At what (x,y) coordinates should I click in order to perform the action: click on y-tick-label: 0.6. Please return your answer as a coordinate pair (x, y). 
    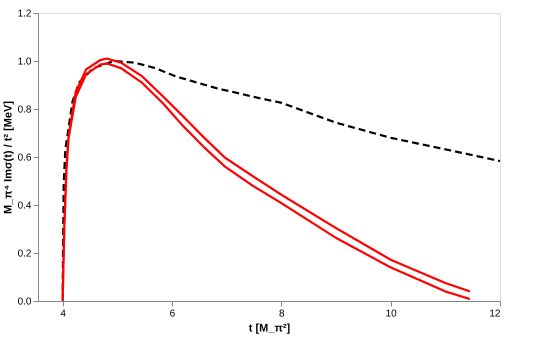
    Looking at the image, I should click on (25, 158).